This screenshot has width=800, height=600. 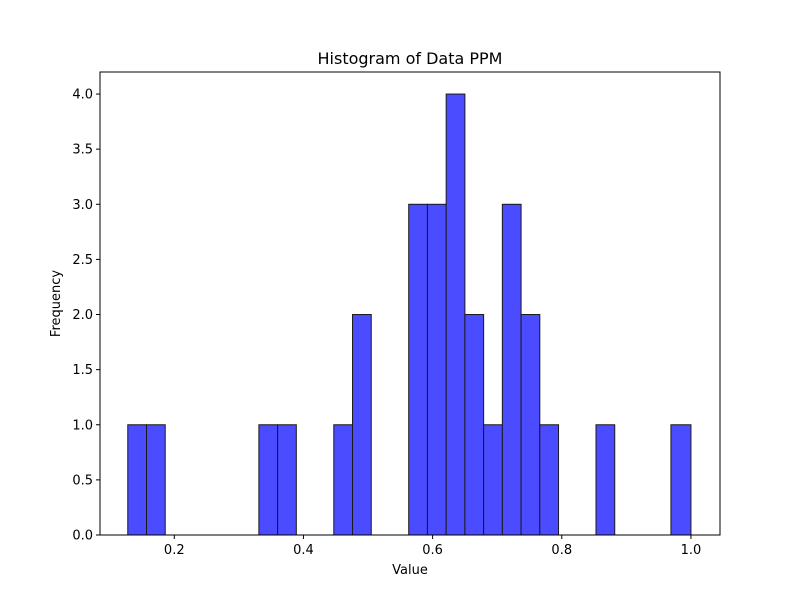 What do you see at coordinates (561, 550) in the screenshot?
I see `x-tick-label-3: 0.8` at bounding box center [561, 550].